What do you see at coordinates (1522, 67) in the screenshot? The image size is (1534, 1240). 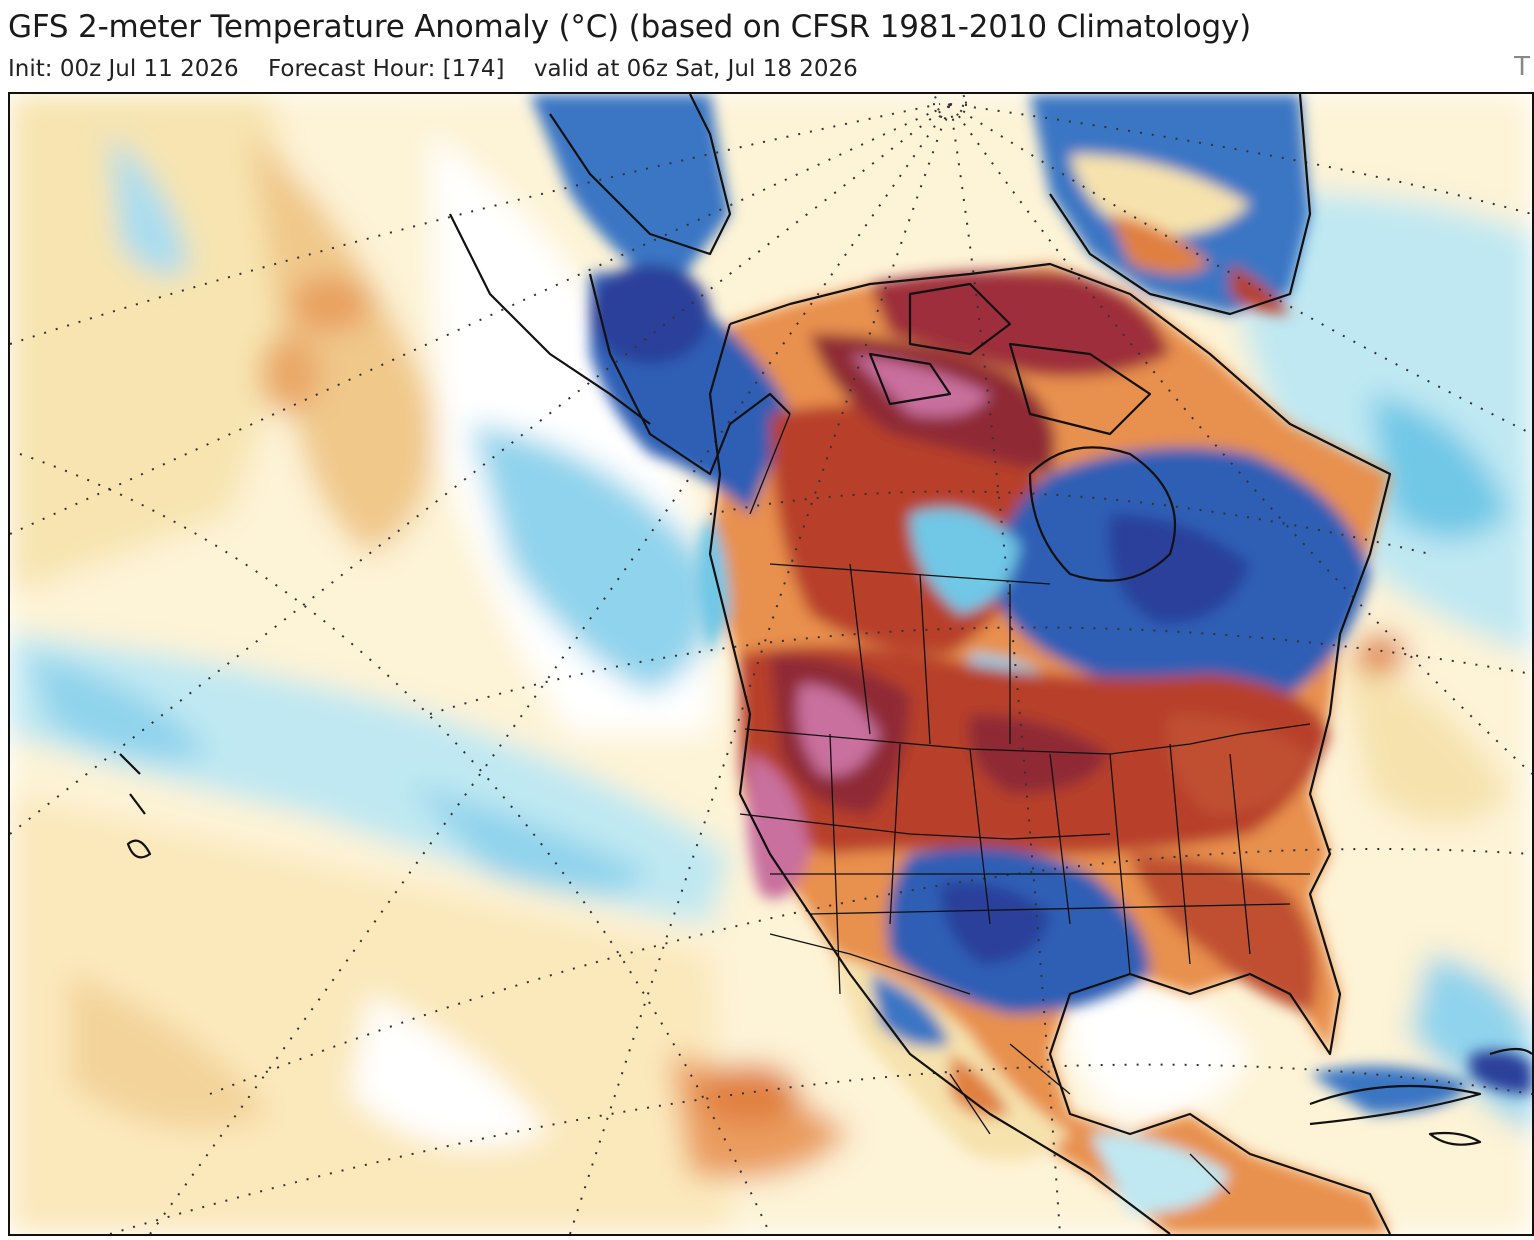 I see `corner-mark: T` at bounding box center [1522, 67].